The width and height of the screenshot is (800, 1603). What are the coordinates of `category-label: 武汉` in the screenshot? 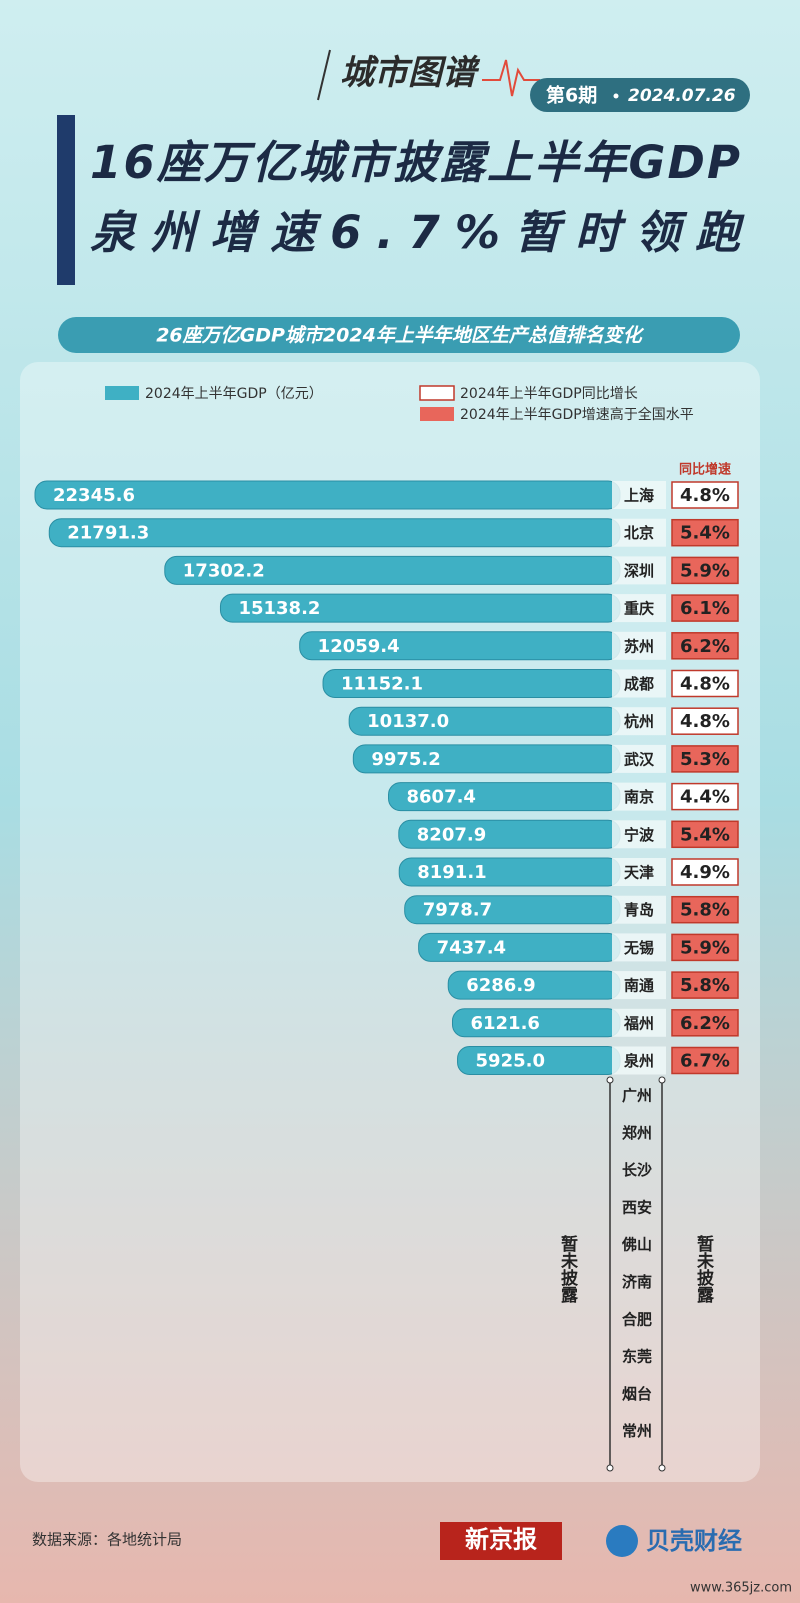 It's located at (639, 759).